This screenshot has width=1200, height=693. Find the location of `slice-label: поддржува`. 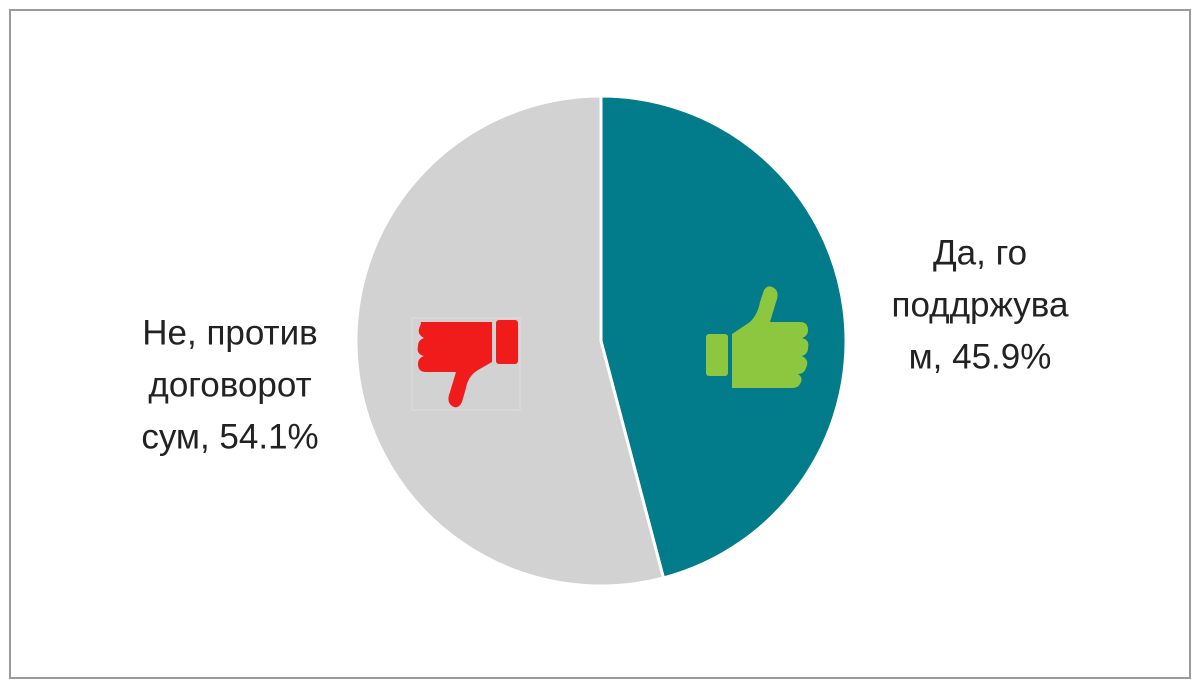

slice-label: поддржува is located at coordinates (980, 304).